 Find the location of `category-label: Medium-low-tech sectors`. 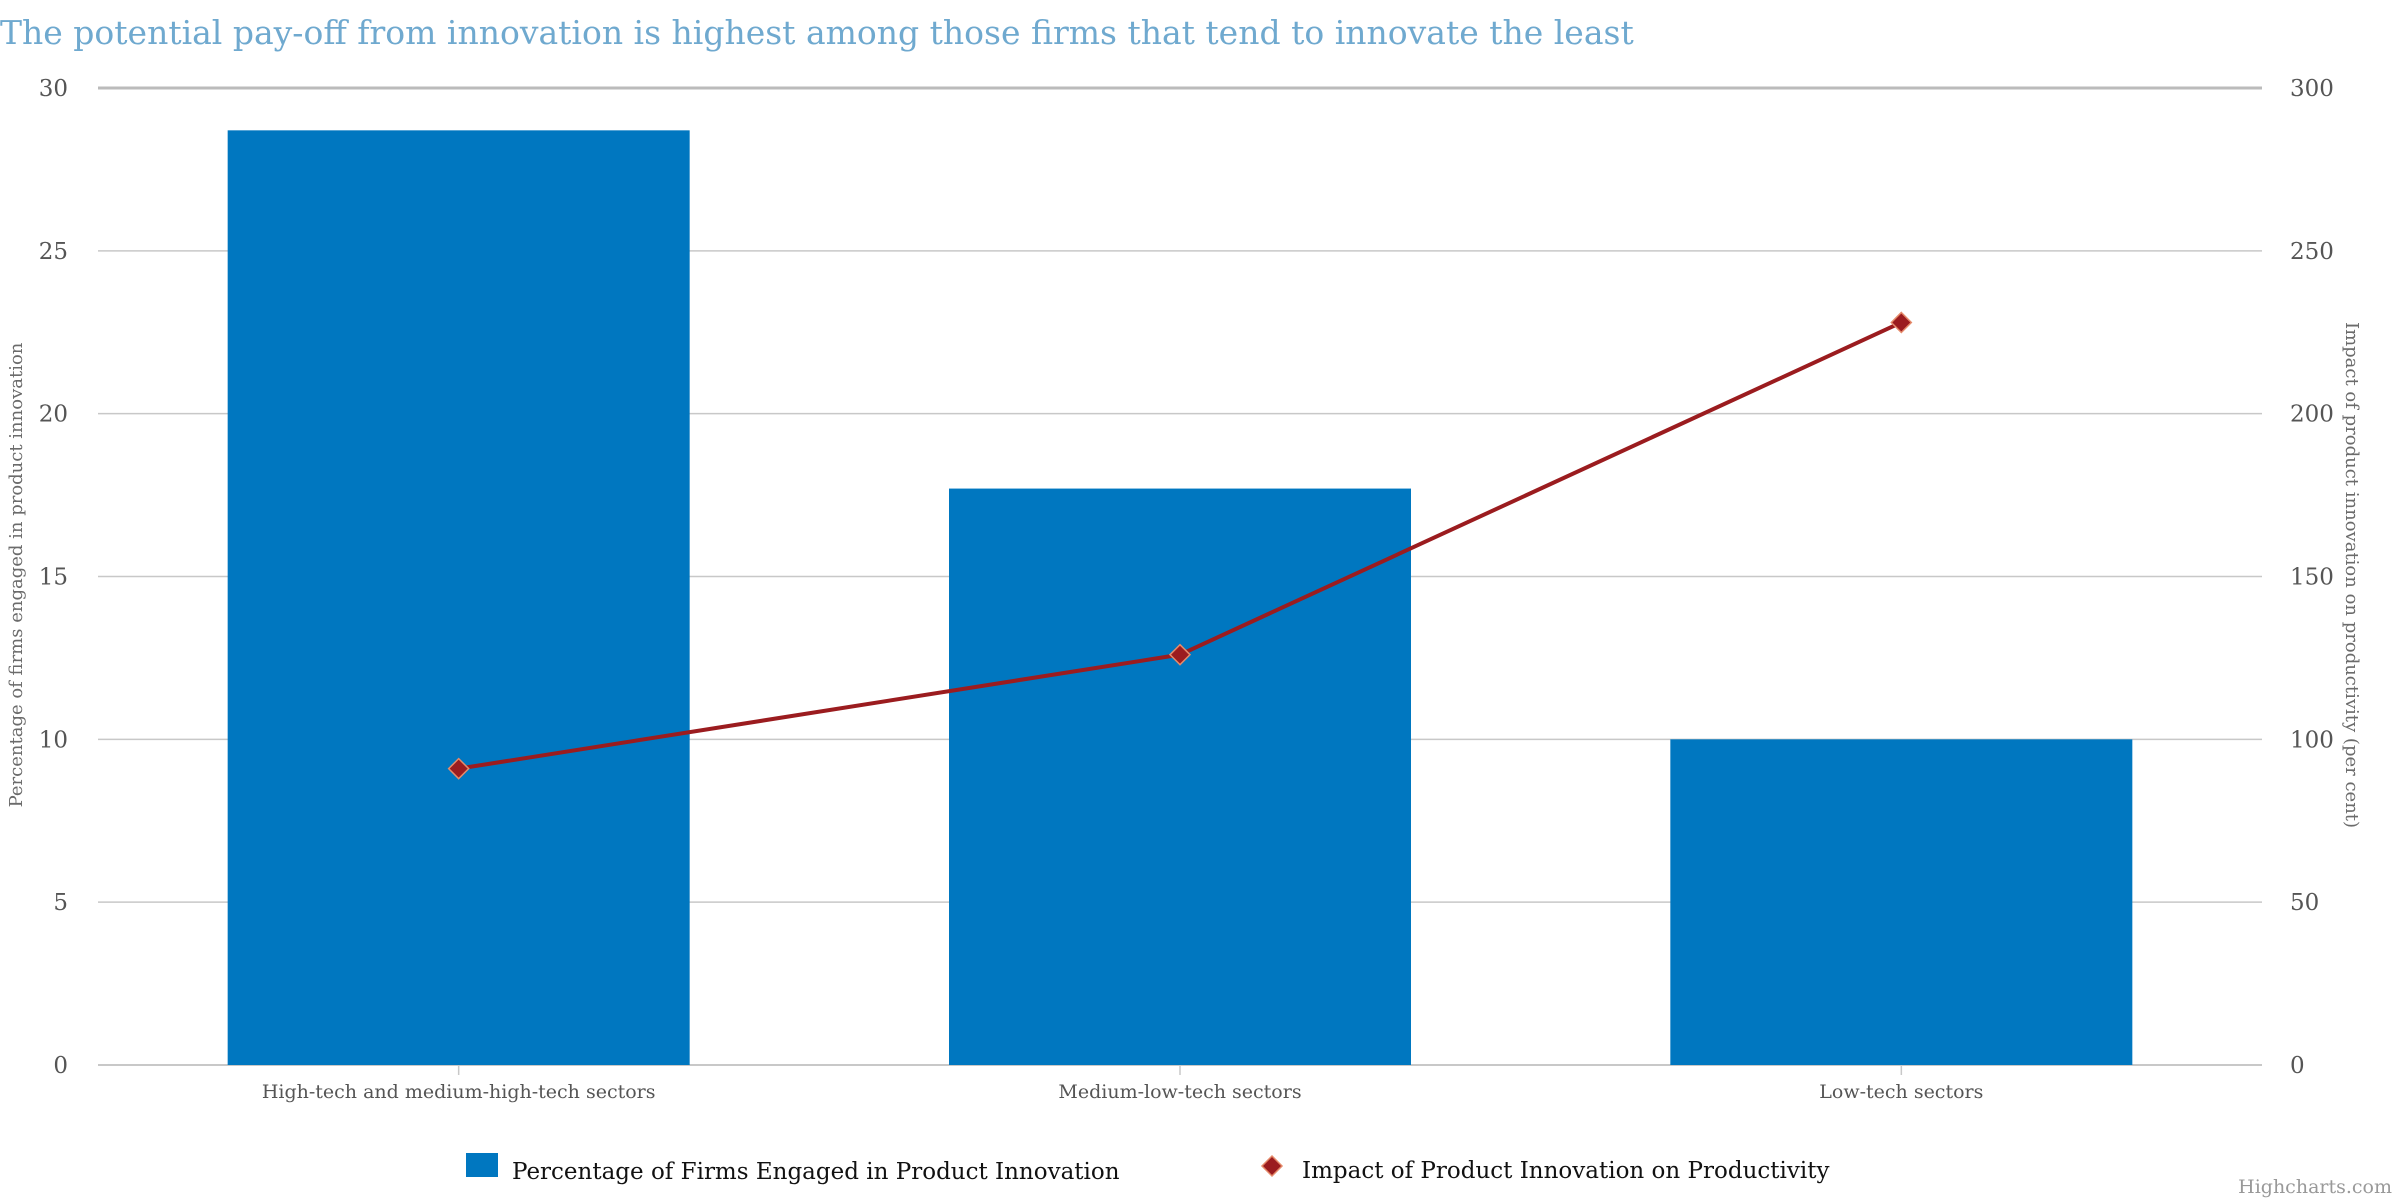

category-label: Medium-low-tech sectors is located at coordinates (1179, 1092).